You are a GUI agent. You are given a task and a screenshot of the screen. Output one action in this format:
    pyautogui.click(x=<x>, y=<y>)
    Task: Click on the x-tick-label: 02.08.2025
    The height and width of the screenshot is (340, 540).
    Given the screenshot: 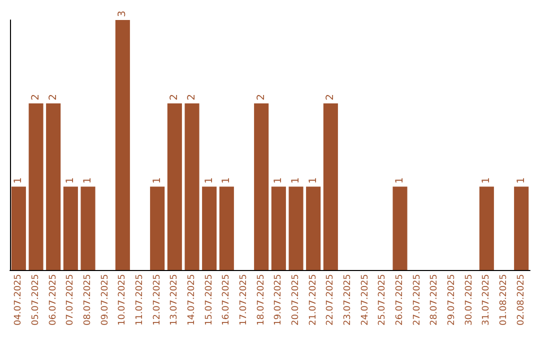 What is the action you would take?
    pyautogui.click(x=521, y=300)
    